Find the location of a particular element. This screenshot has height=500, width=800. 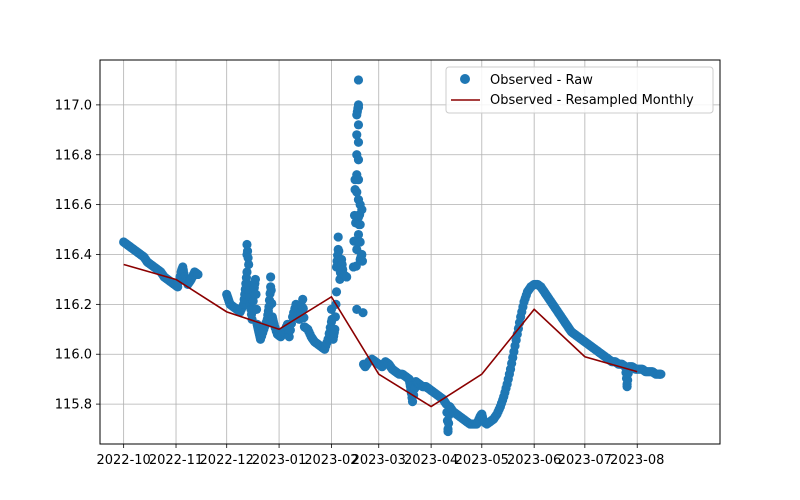

y-tick-label: 115.8 is located at coordinates (73, 405).